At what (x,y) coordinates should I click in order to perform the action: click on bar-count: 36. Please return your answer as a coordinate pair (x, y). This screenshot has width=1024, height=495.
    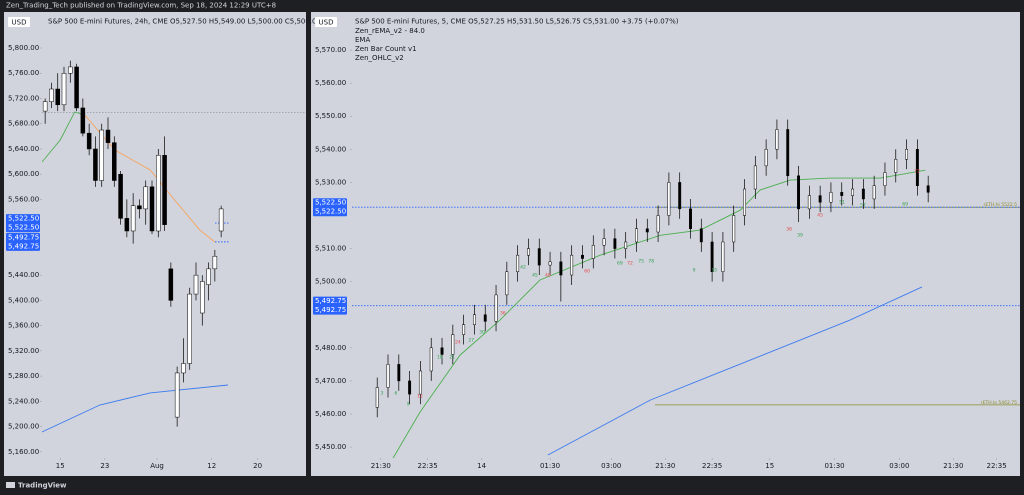
    Looking at the image, I should click on (503, 314).